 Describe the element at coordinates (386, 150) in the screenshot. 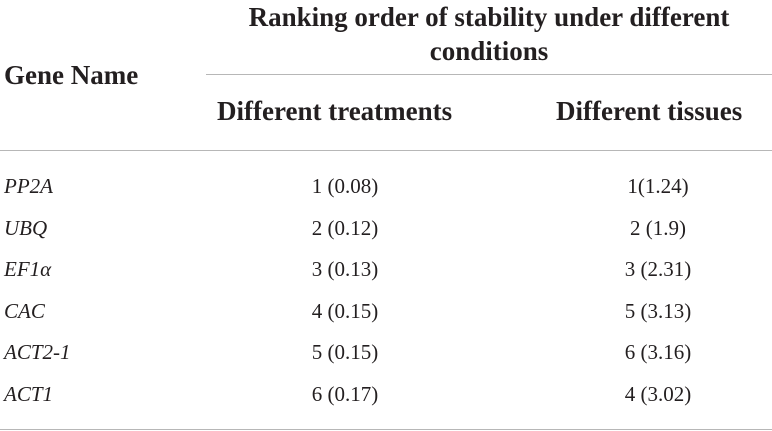

I see `header-rule` at that location.